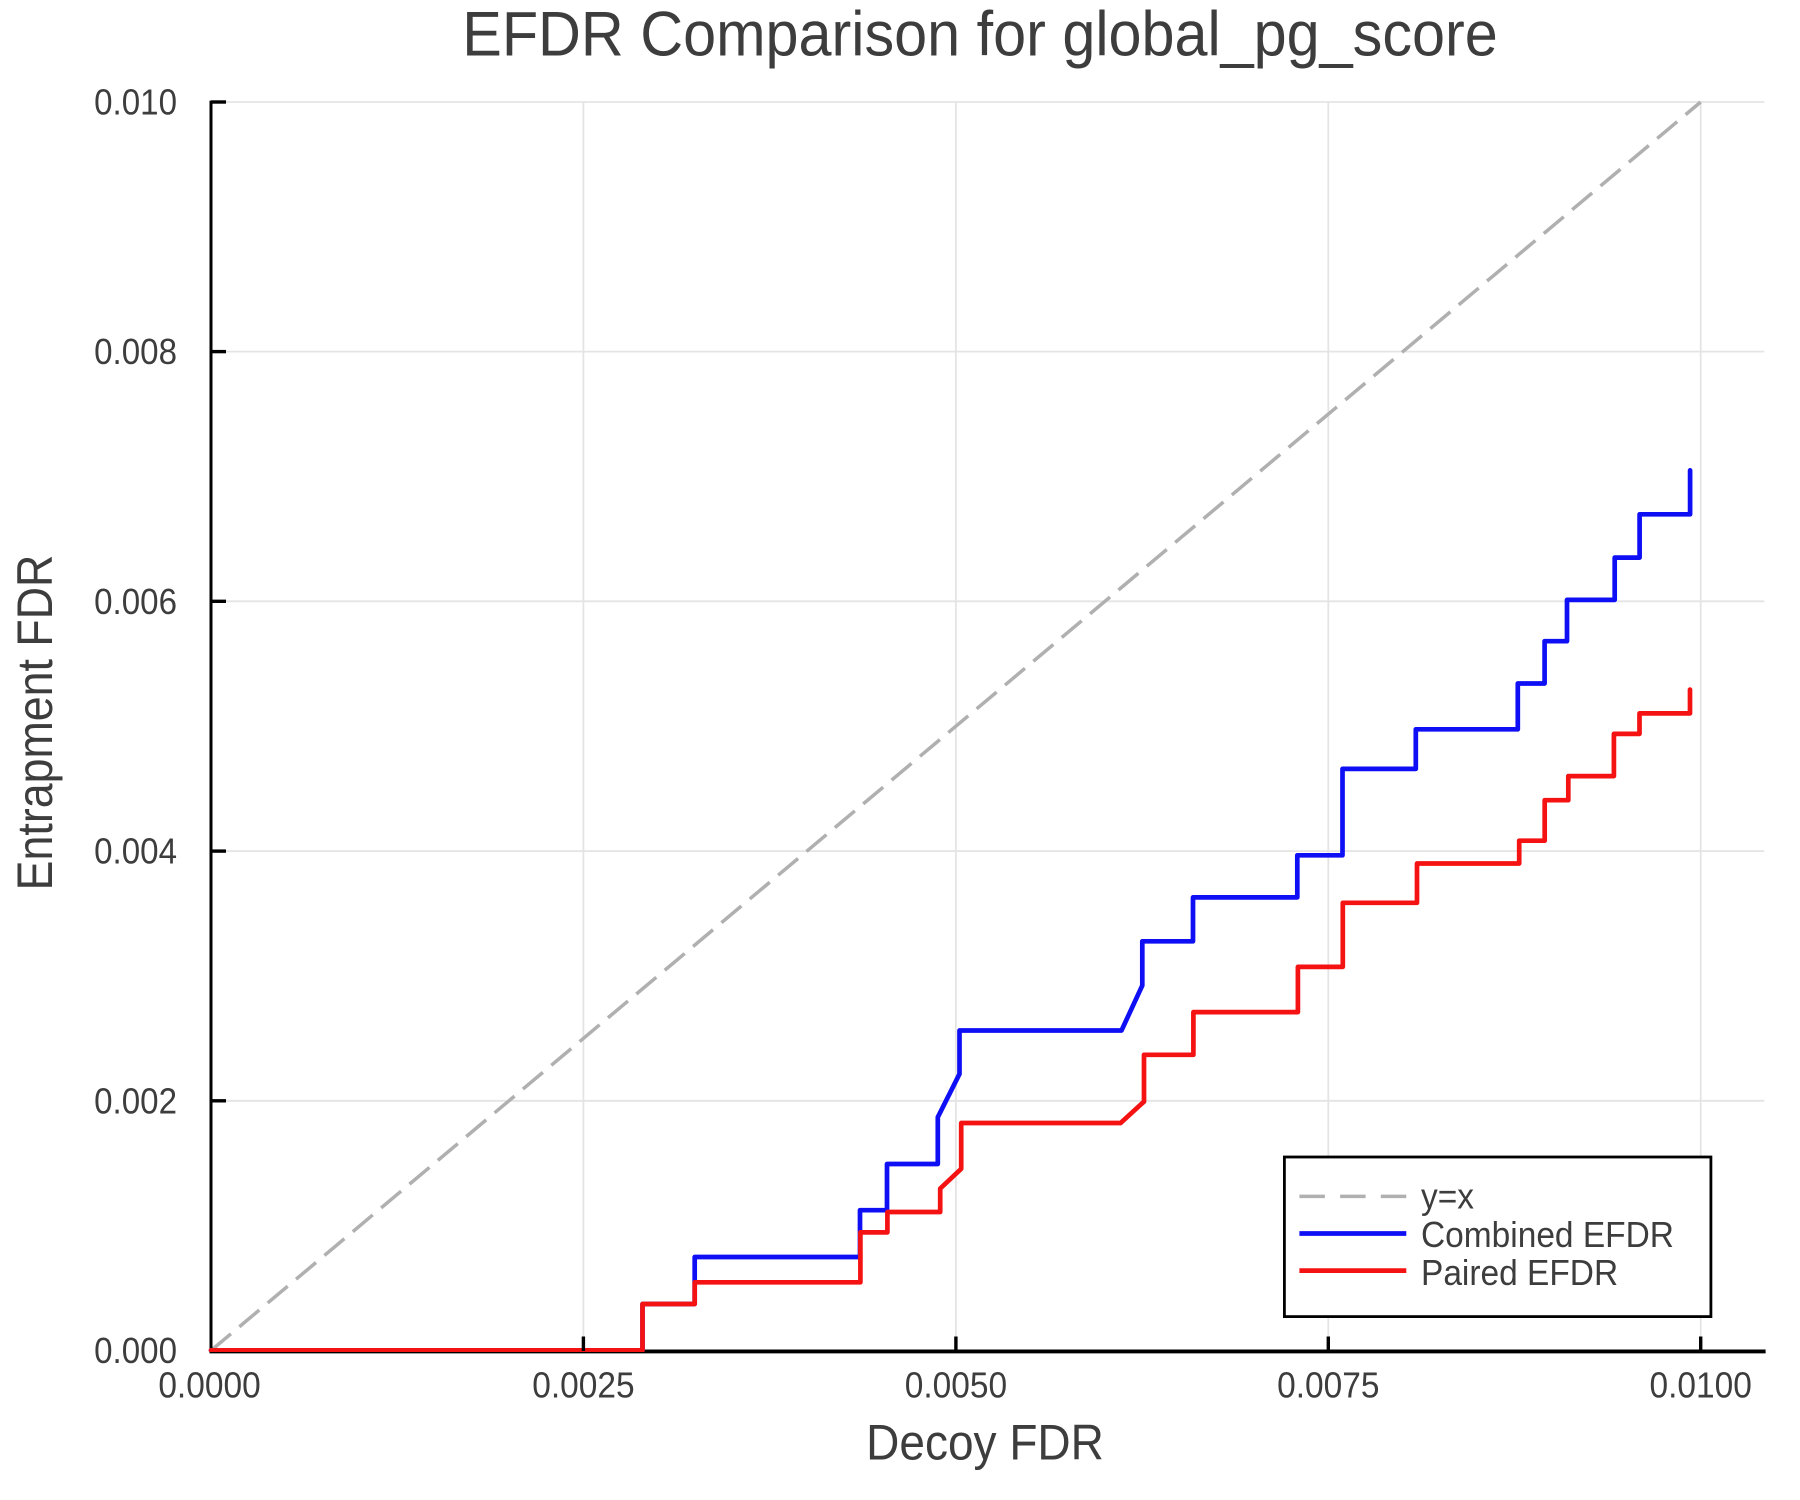 This screenshot has height=1500, width=1800. What do you see at coordinates (135, 1102) in the screenshot?
I see `svg-text: 0.002` at bounding box center [135, 1102].